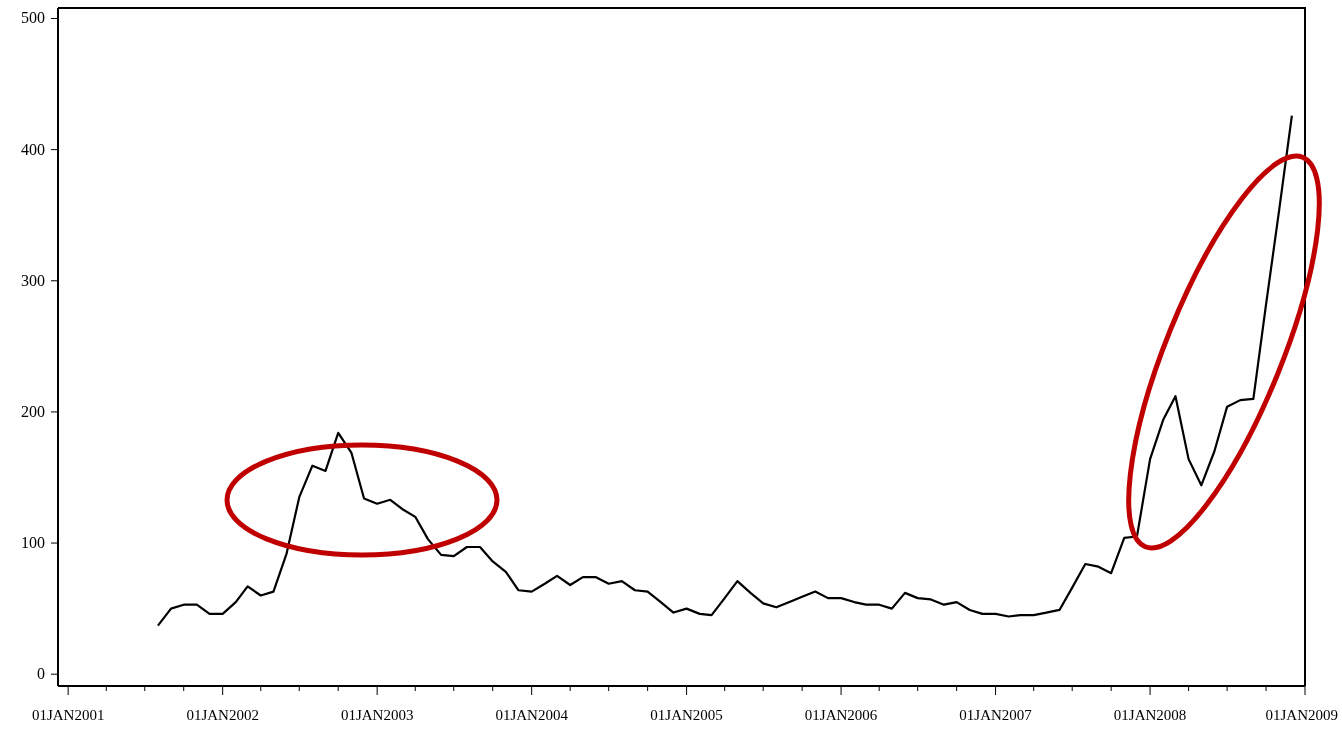  Describe the element at coordinates (686, 715) in the screenshot. I see `x-tick-label: 01JAN2005` at that location.